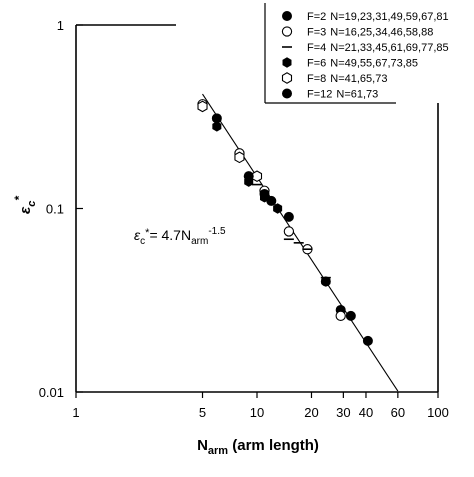 The height and width of the screenshot is (477, 474). What do you see at coordinates (343, 412) in the screenshot?
I see `x-tick-label: 30` at bounding box center [343, 412].